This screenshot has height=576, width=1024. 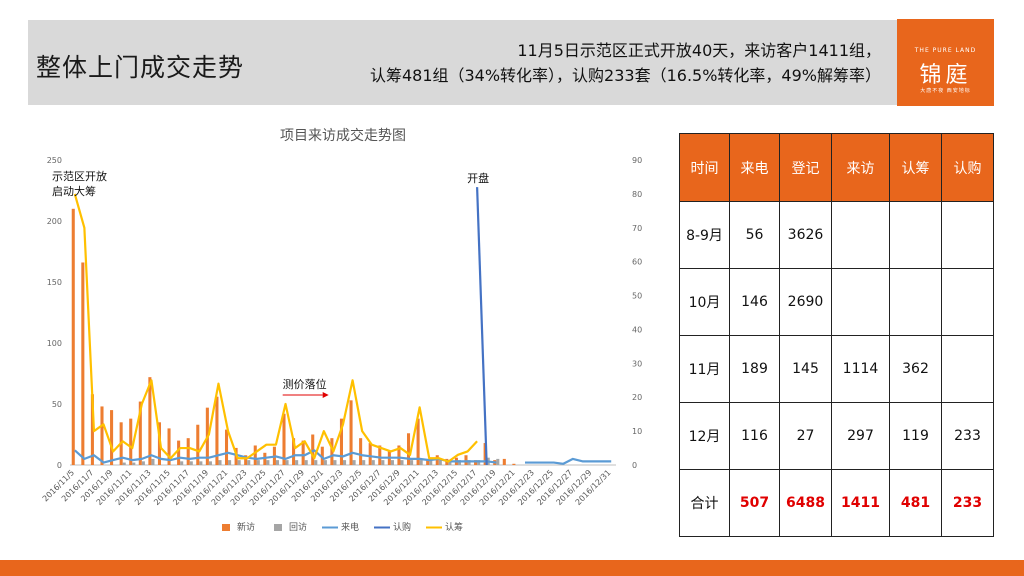 What do you see at coordinates (246, 527) in the screenshot?
I see `legend-label-新访: 新访` at bounding box center [246, 527].